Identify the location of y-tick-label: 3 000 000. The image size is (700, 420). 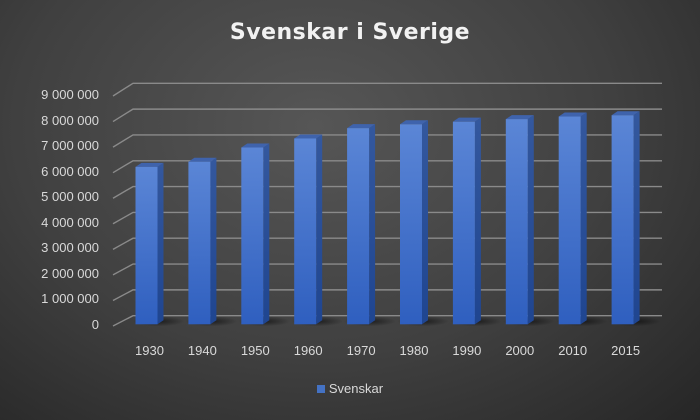
(70, 248).